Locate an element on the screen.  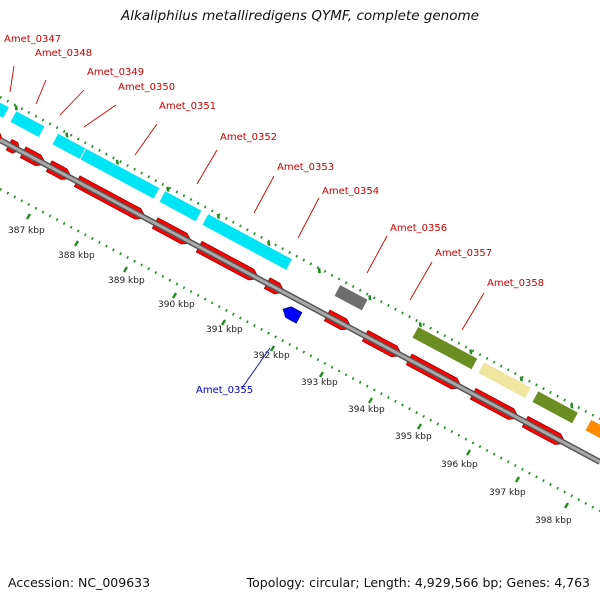
gene-label: Amet_0351 is located at coordinates (187, 106).